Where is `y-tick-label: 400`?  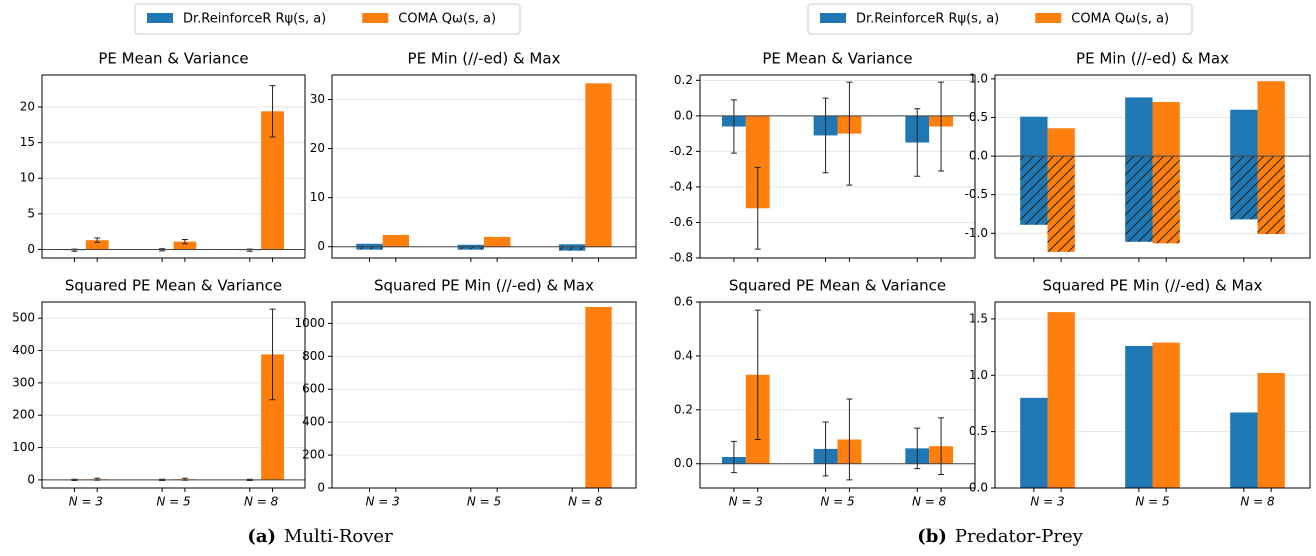 y-tick-label: 400 is located at coordinates (313, 422).